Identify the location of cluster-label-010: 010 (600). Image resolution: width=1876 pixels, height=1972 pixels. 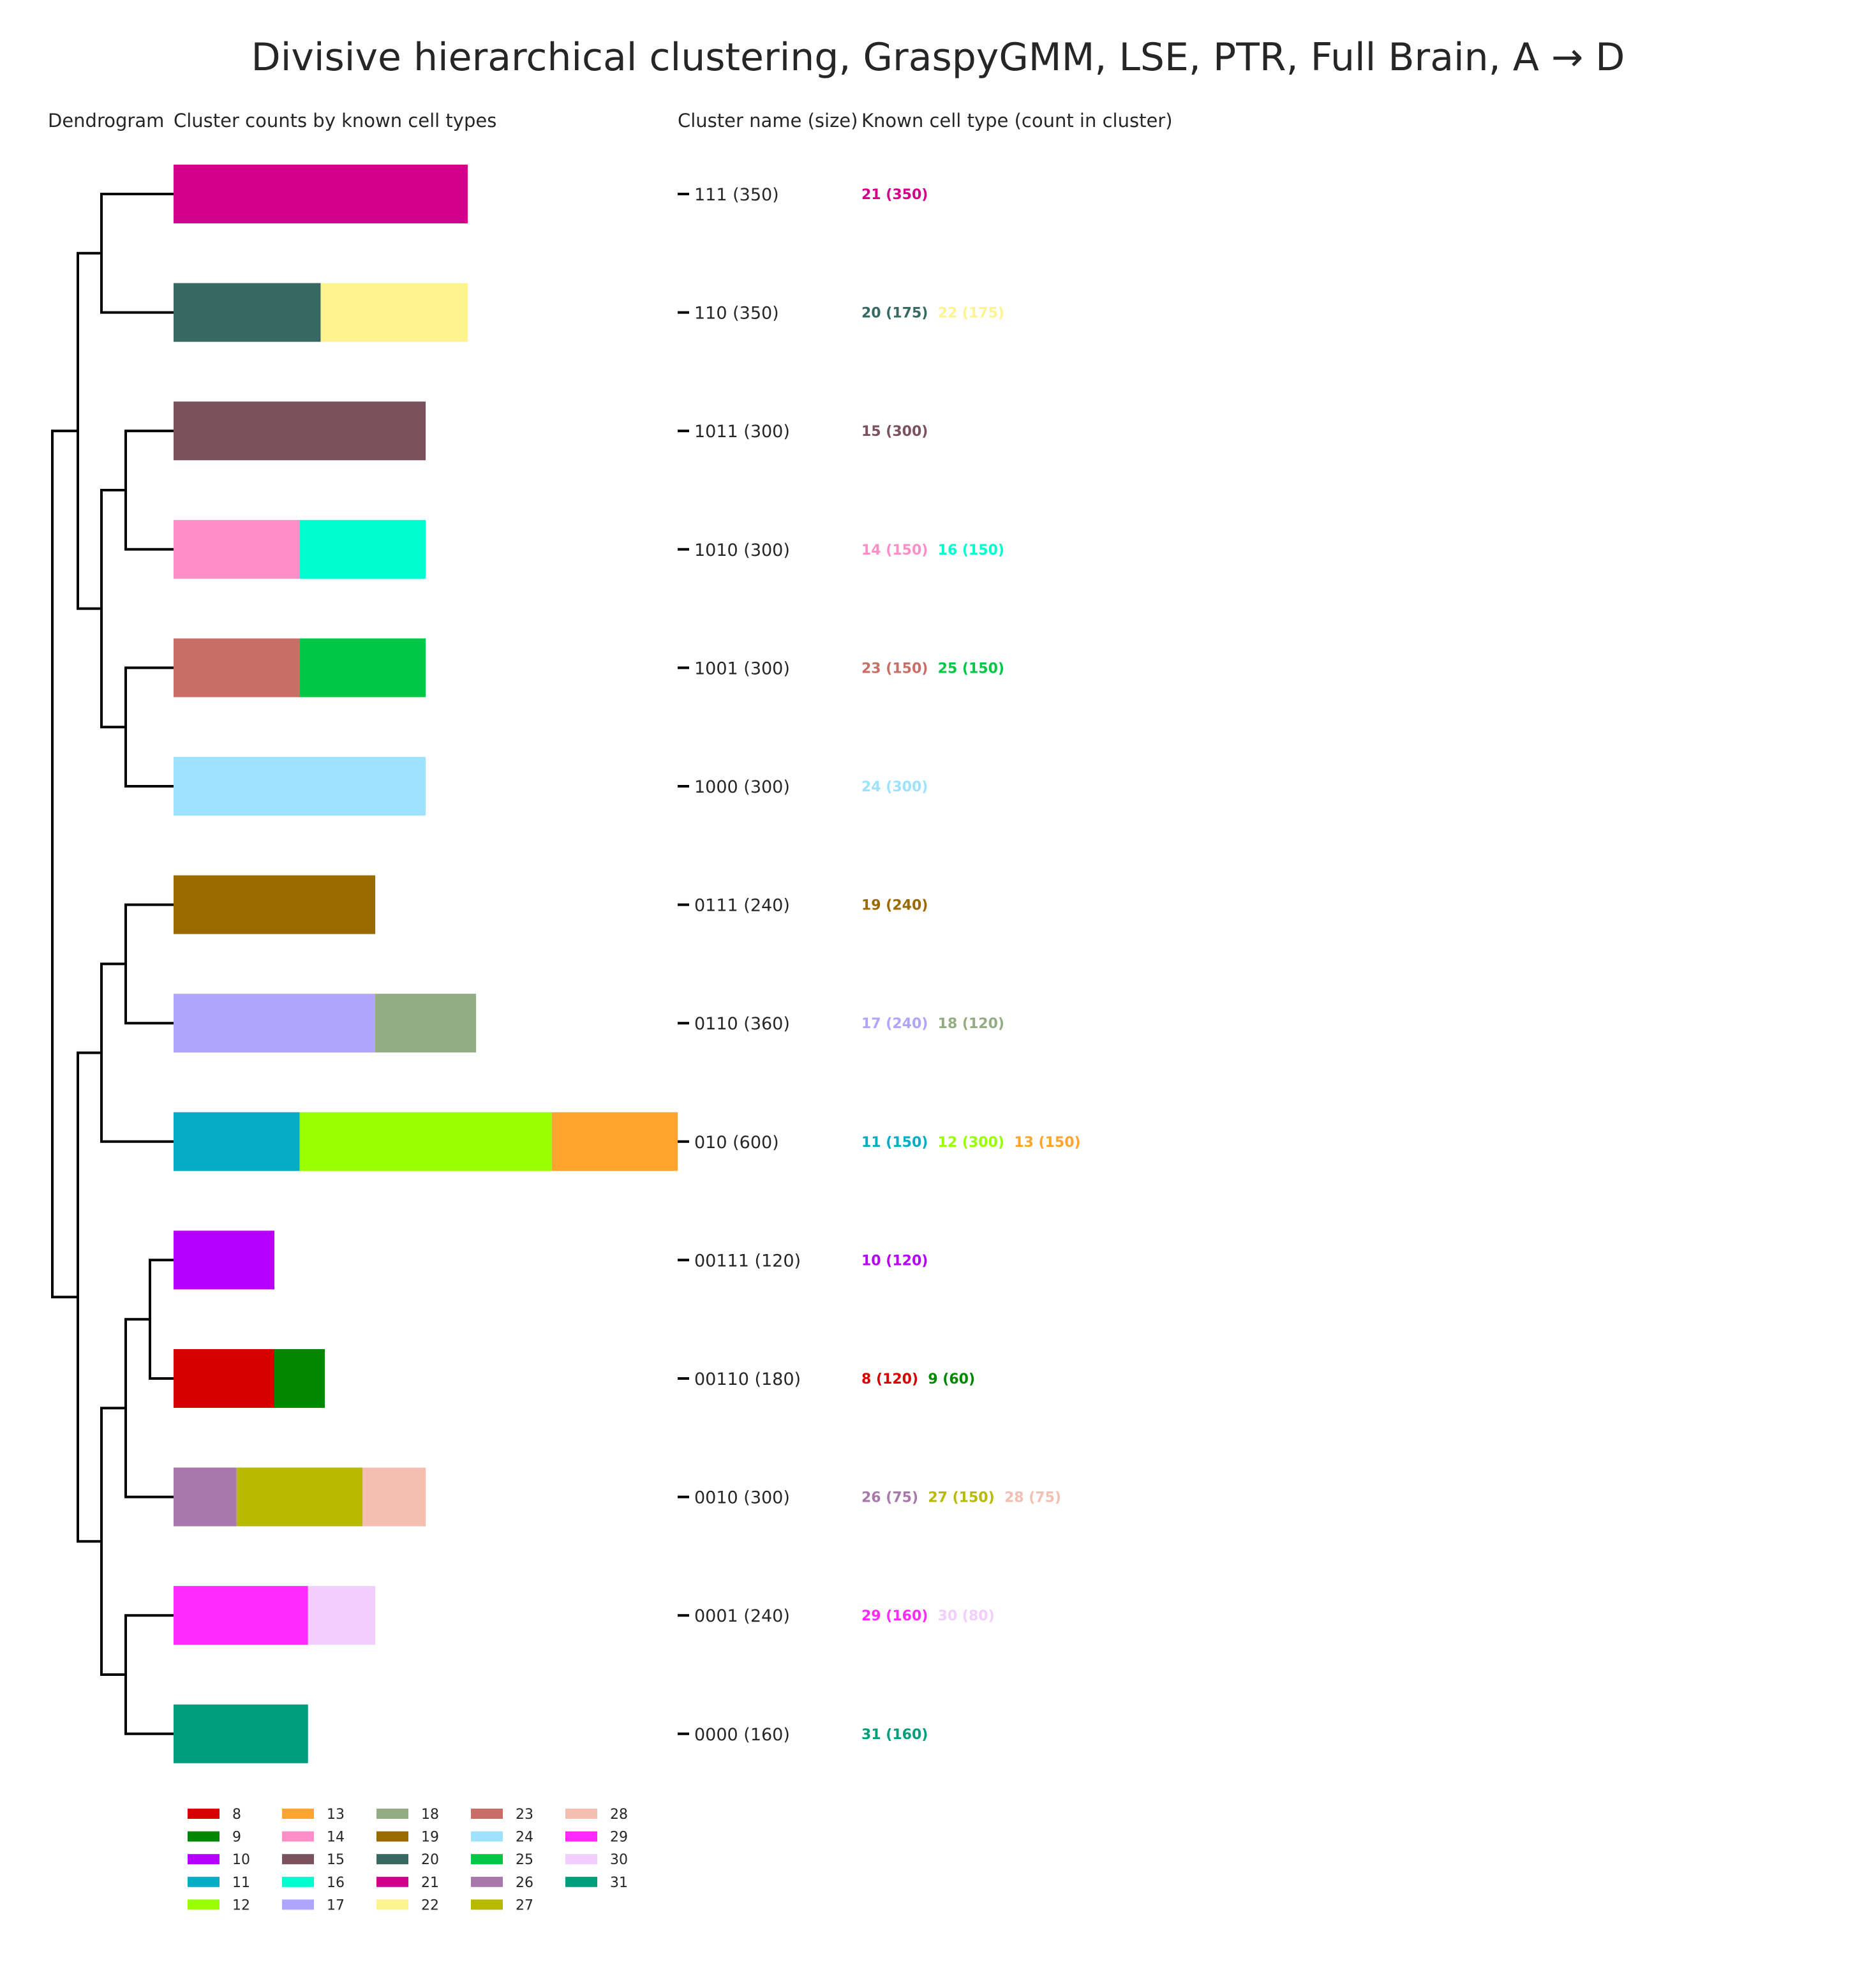
(736, 1143).